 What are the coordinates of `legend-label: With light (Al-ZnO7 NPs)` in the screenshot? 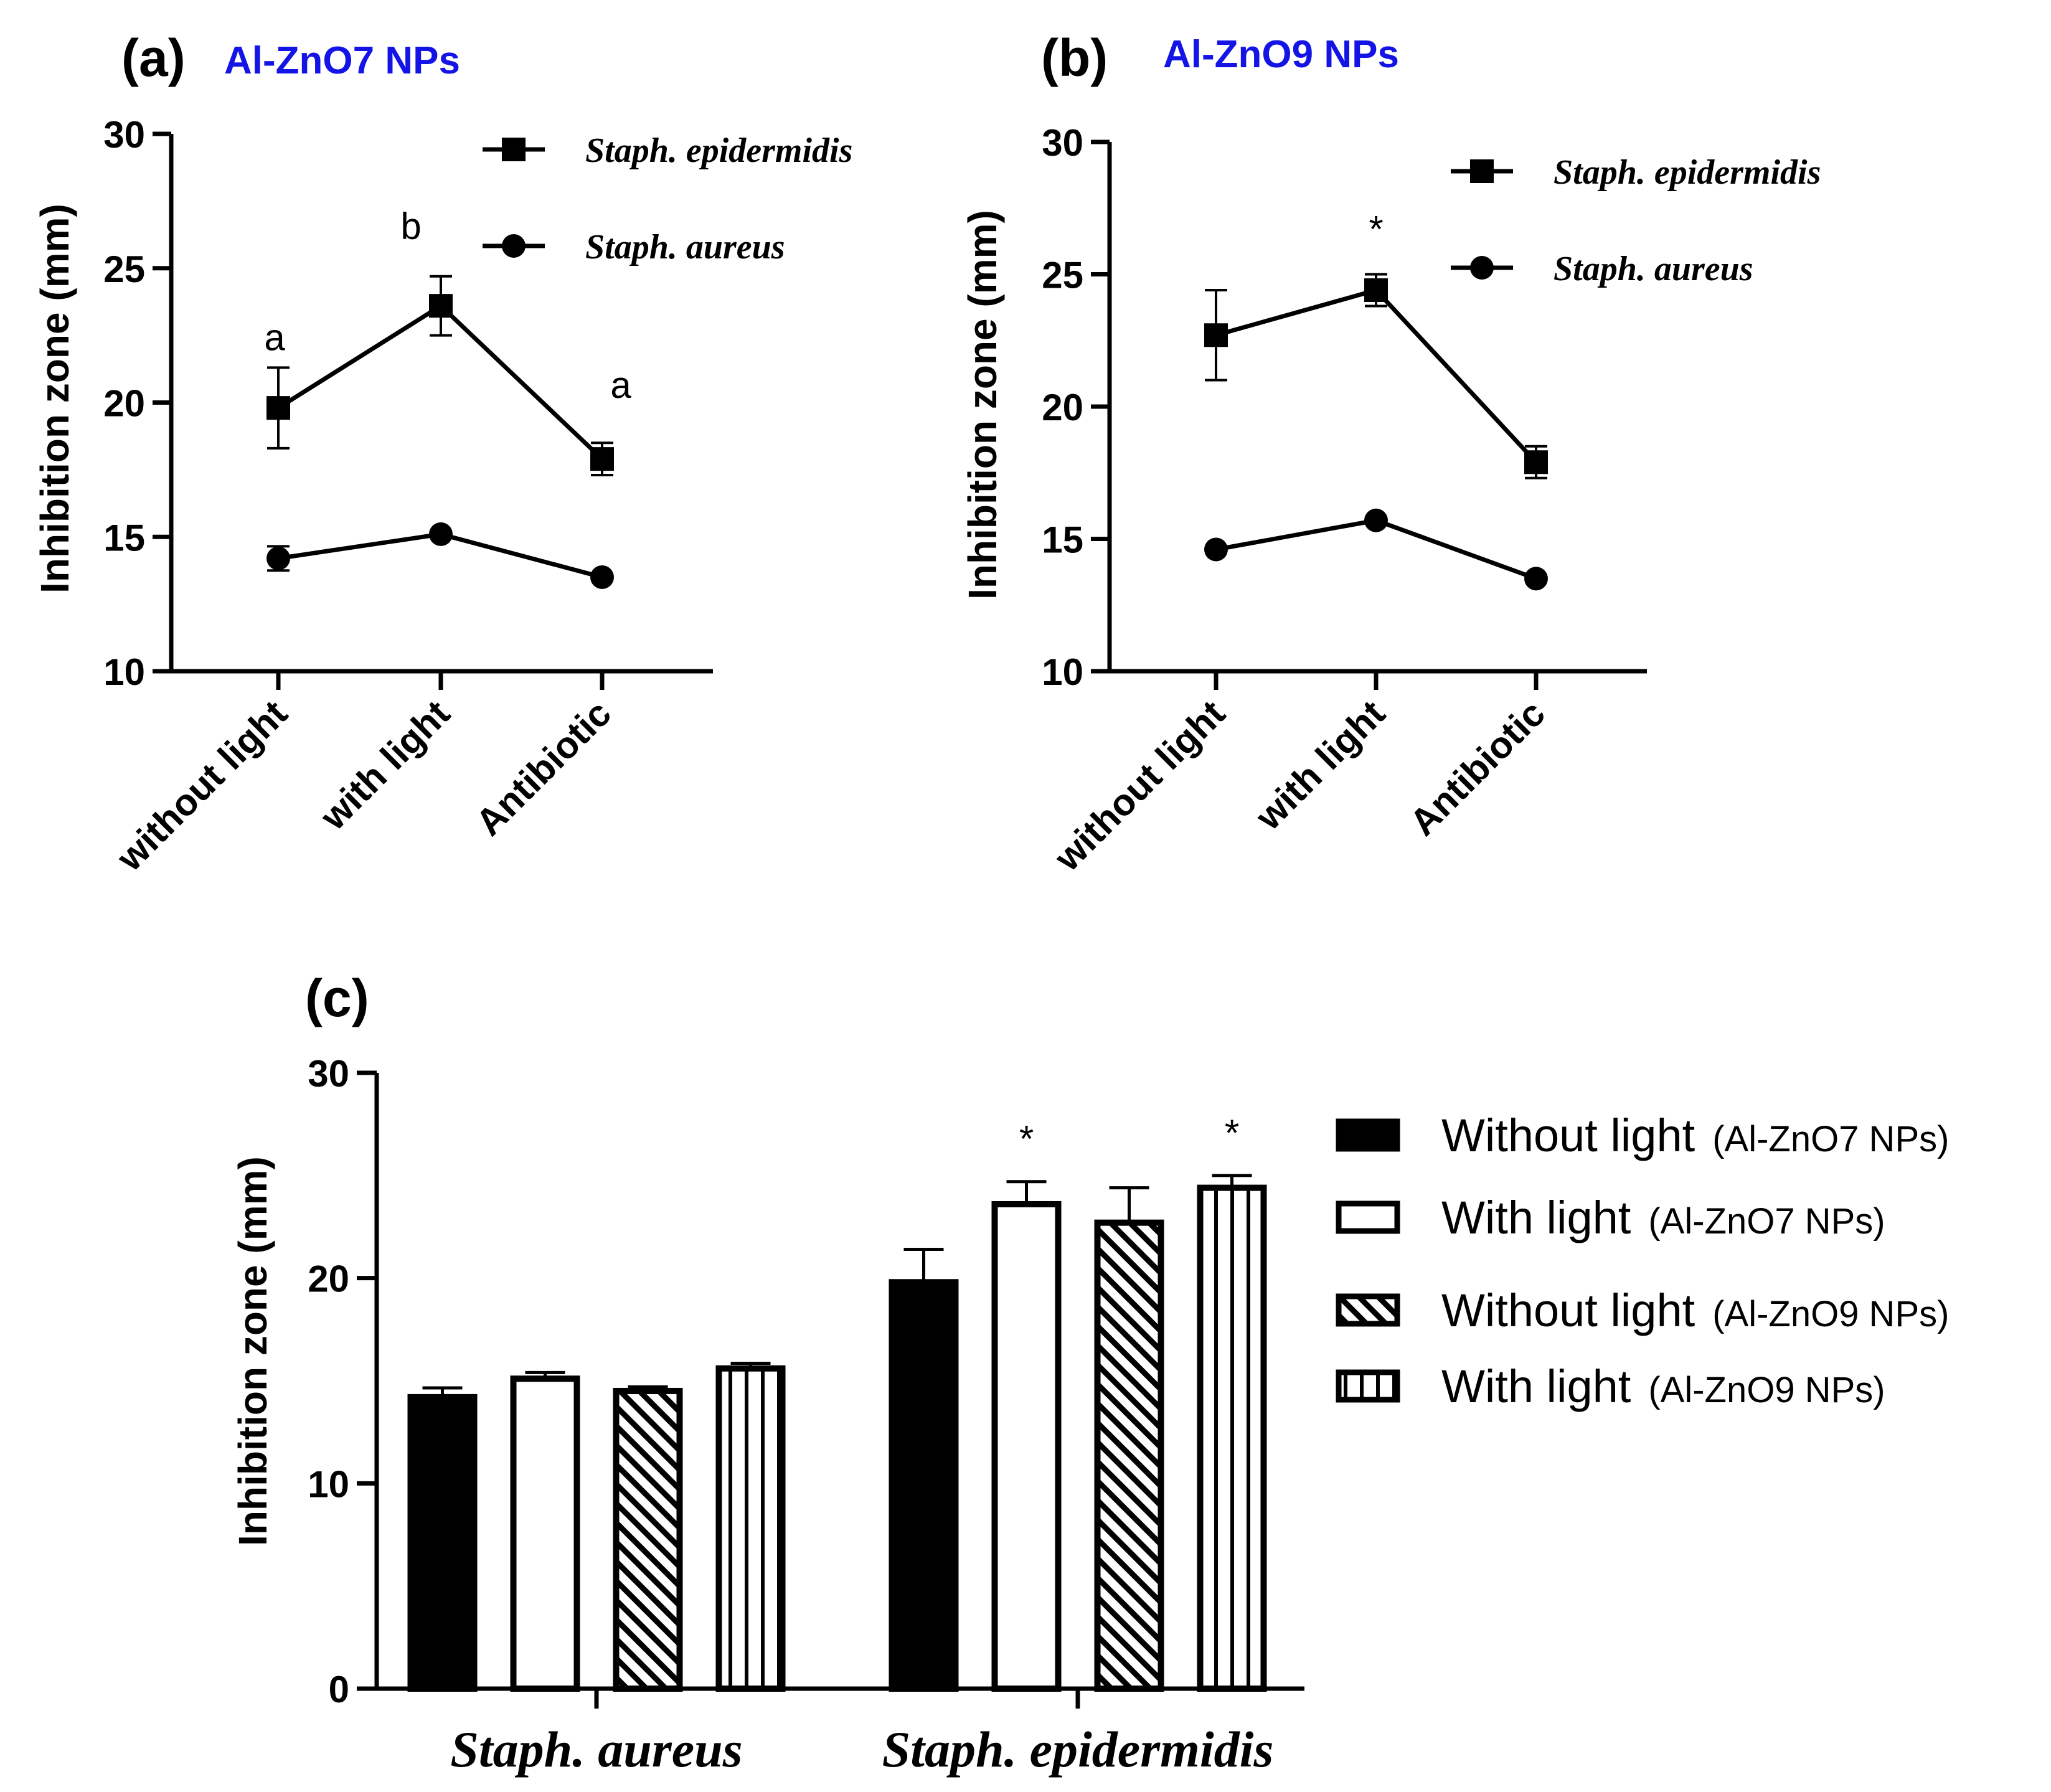 It's located at (1663, 1217).